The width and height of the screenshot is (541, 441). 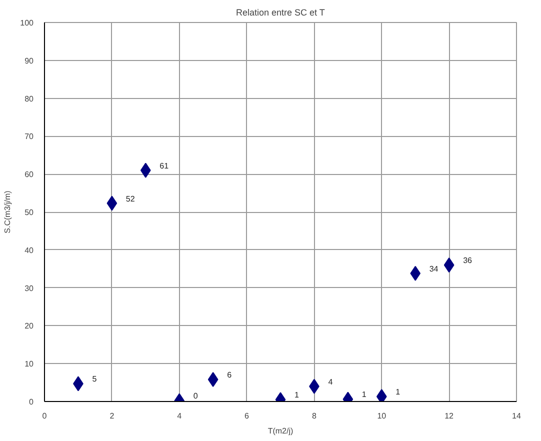 What do you see at coordinates (29, 61) in the screenshot?
I see `y-tick-label: 90` at bounding box center [29, 61].